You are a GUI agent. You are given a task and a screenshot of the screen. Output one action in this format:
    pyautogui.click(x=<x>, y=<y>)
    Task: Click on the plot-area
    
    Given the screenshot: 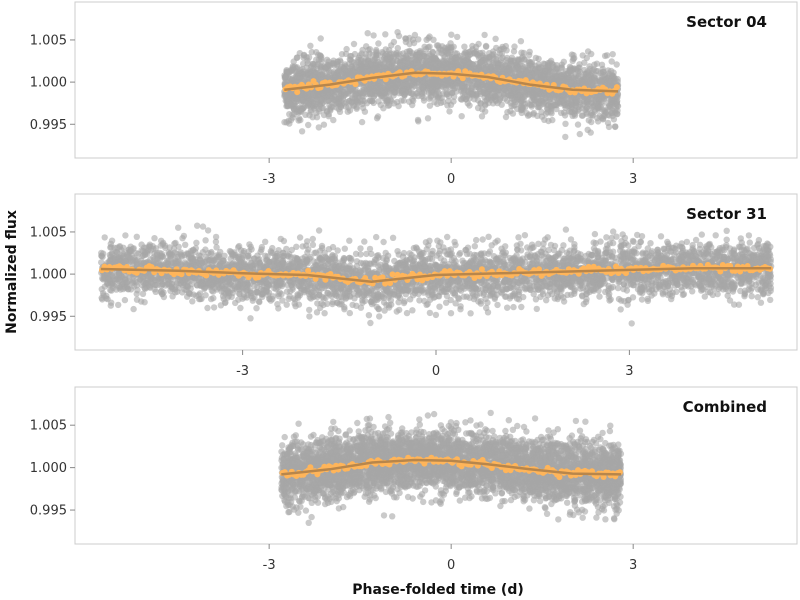 What is the action you would take?
    pyautogui.click(x=436, y=274)
    